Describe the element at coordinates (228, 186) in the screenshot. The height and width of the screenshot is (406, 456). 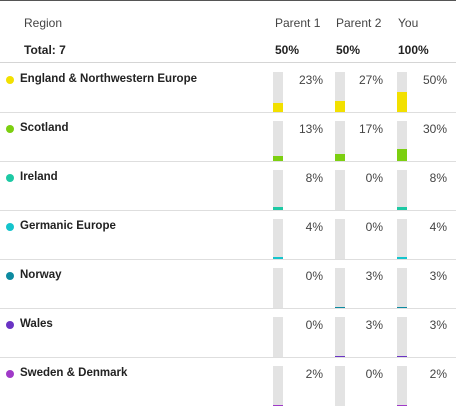
I see `region-row: Ireland 8% 0% 8%` at that location.